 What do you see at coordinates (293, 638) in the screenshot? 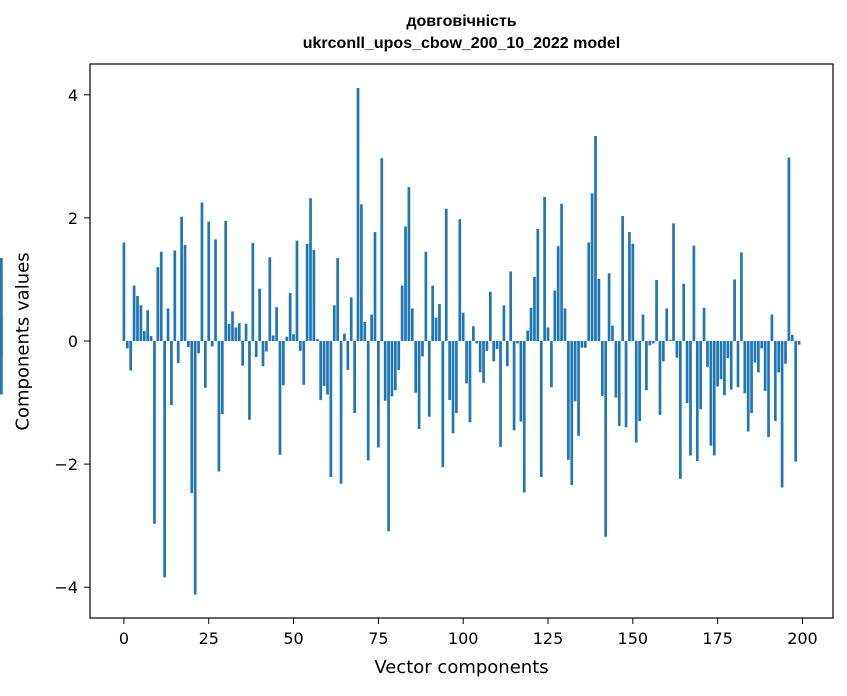
I see `x-tick-label: 50` at bounding box center [293, 638].